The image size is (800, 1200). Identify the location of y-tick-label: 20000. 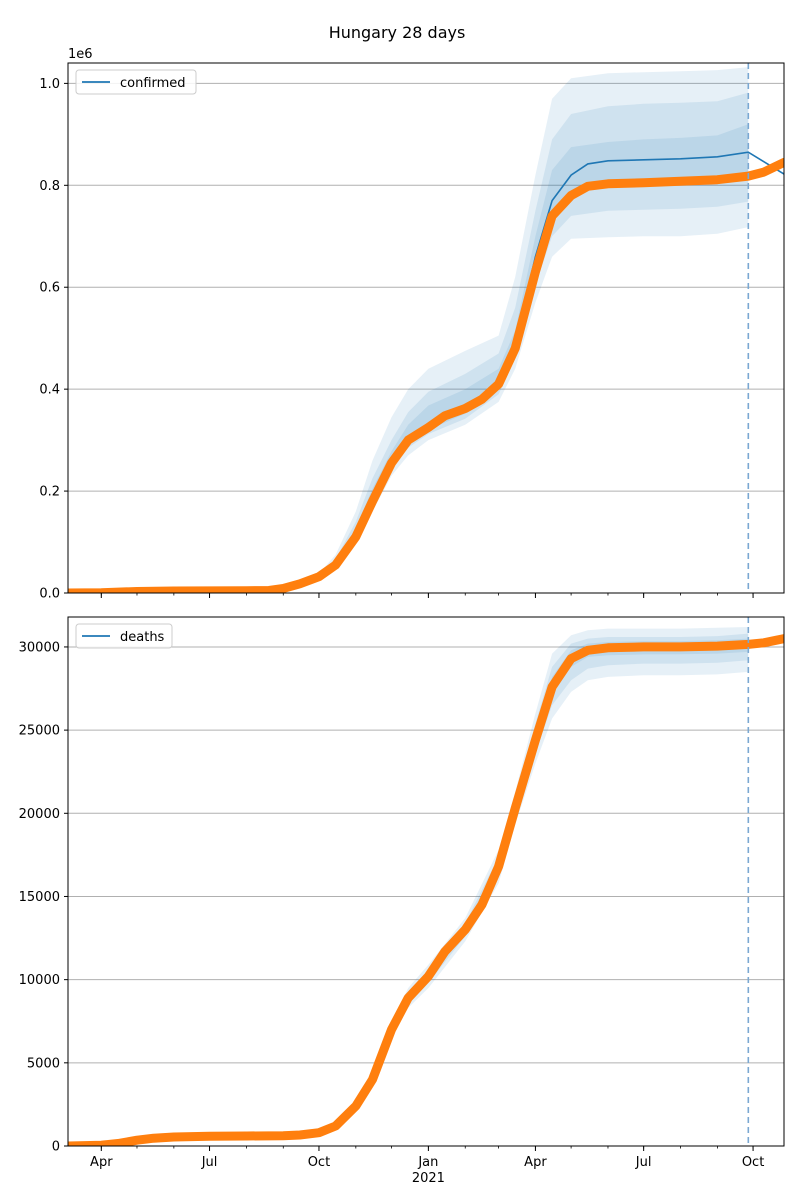
(39, 814).